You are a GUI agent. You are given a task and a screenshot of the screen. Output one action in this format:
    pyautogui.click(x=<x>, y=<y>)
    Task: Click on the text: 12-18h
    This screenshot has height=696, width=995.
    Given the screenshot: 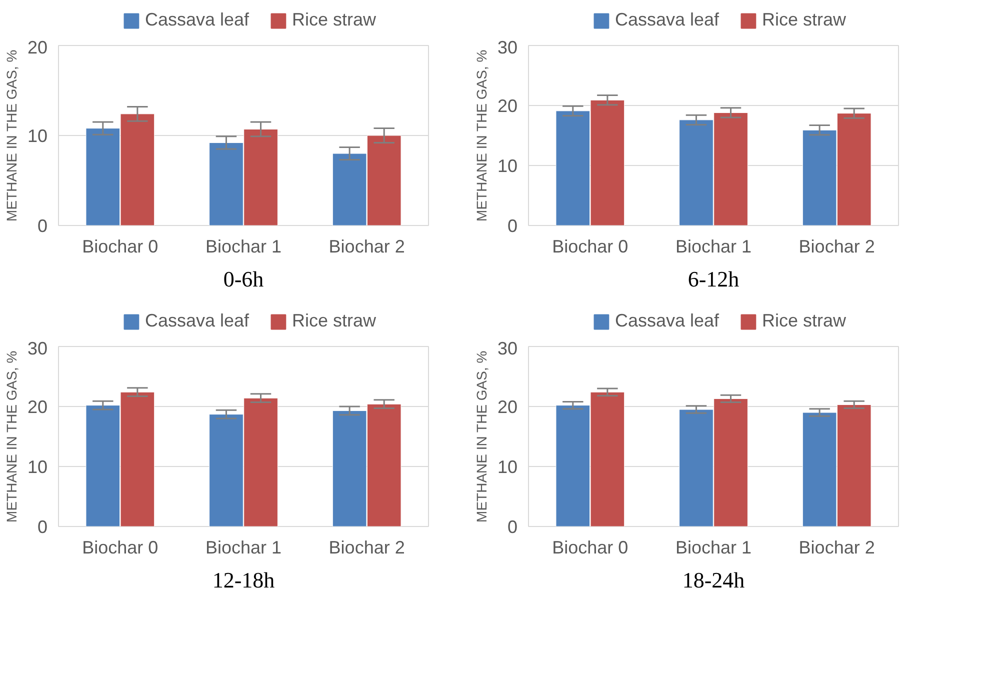 What is the action you would take?
    pyautogui.click(x=243, y=580)
    